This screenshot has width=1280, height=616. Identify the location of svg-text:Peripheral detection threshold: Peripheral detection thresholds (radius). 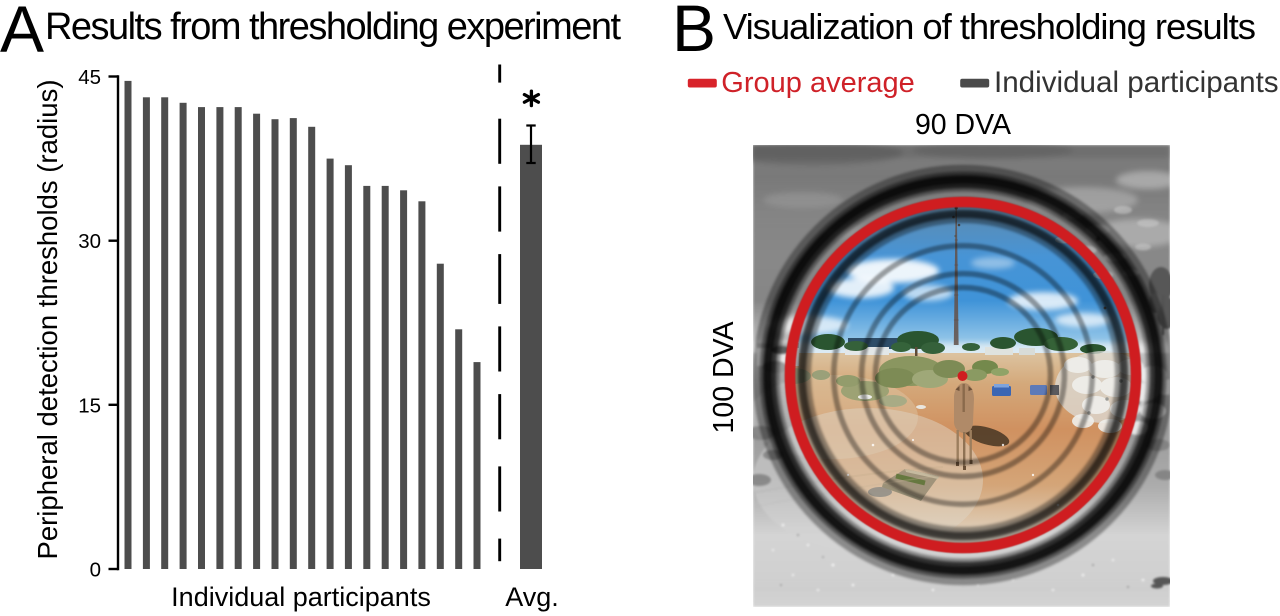
(47, 320).